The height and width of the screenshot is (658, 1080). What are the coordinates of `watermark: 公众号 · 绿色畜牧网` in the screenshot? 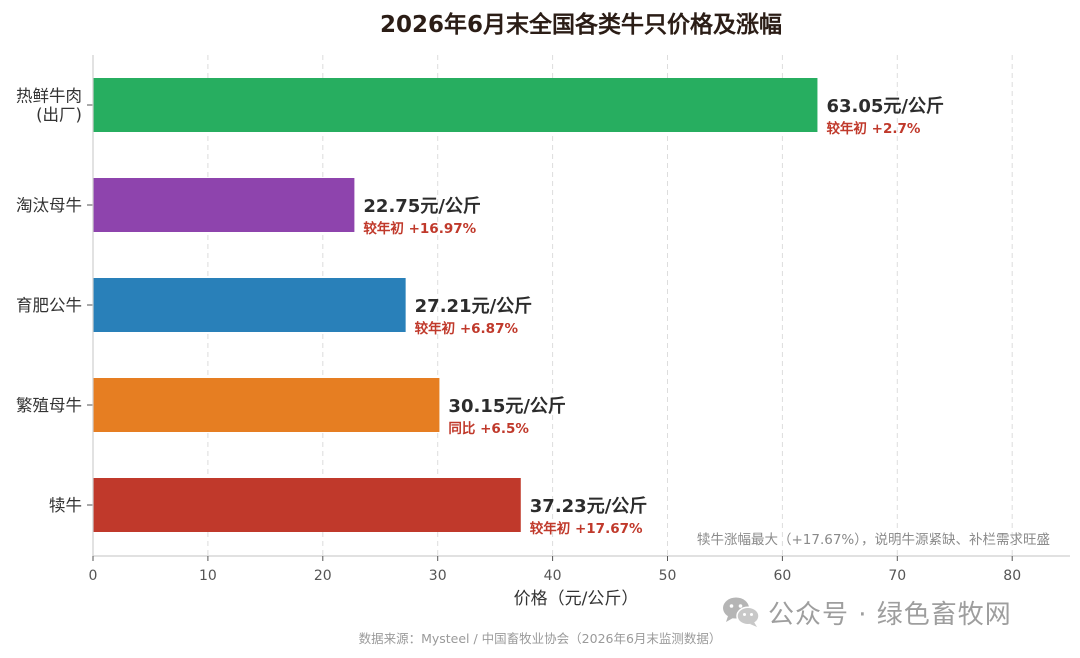 It's located at (867, 612).